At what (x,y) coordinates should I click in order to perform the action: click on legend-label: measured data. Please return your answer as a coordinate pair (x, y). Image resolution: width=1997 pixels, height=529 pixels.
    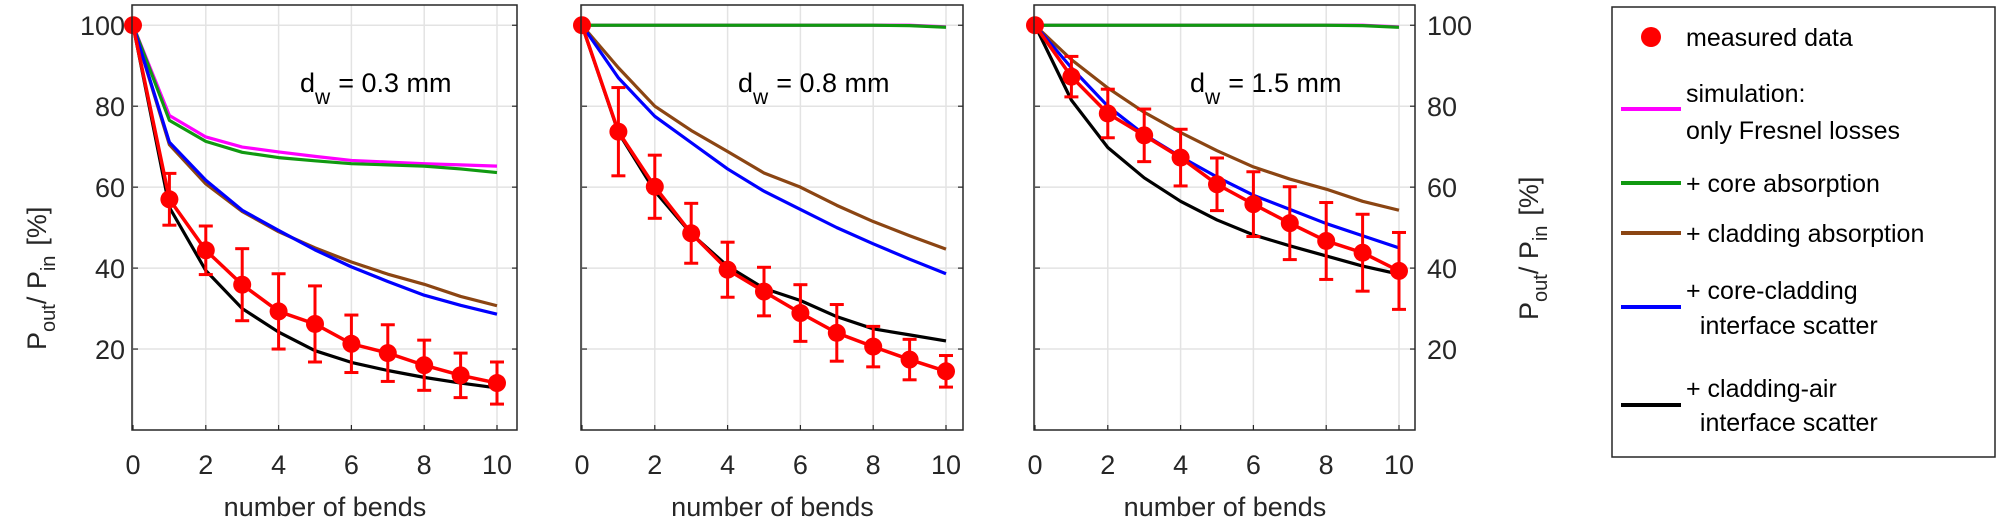
    Looking at the image, I should click on (1769, 38).